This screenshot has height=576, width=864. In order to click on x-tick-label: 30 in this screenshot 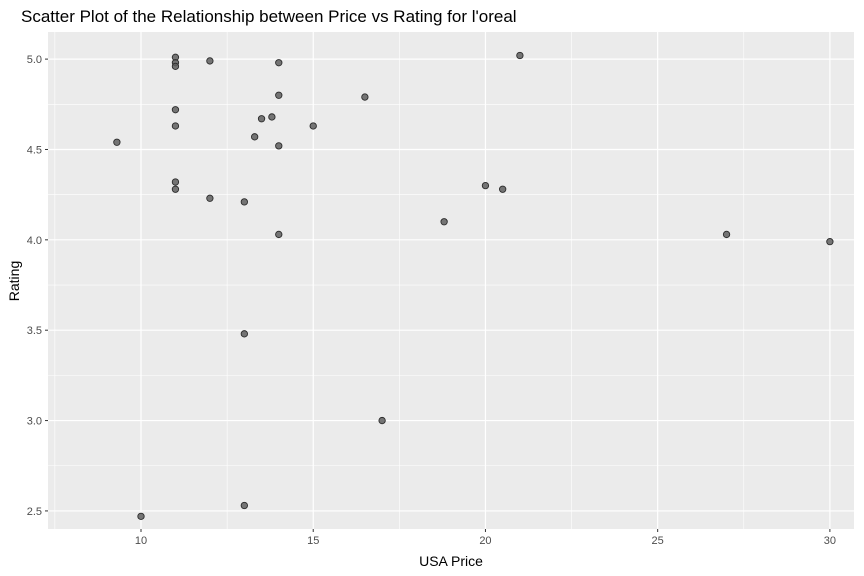, I will do `click(830, 541)`.